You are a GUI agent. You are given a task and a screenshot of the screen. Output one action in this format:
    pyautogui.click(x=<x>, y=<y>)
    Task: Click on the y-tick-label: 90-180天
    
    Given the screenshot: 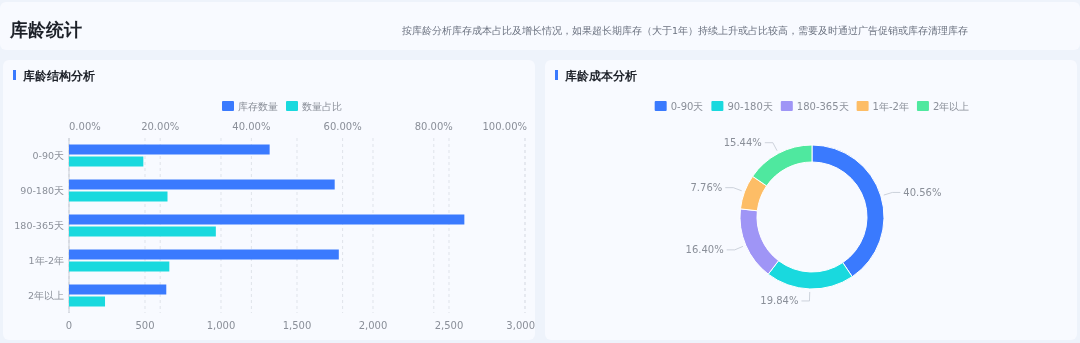 What is the action you would take?
    pyautogui.click(x=42, y=190)
    